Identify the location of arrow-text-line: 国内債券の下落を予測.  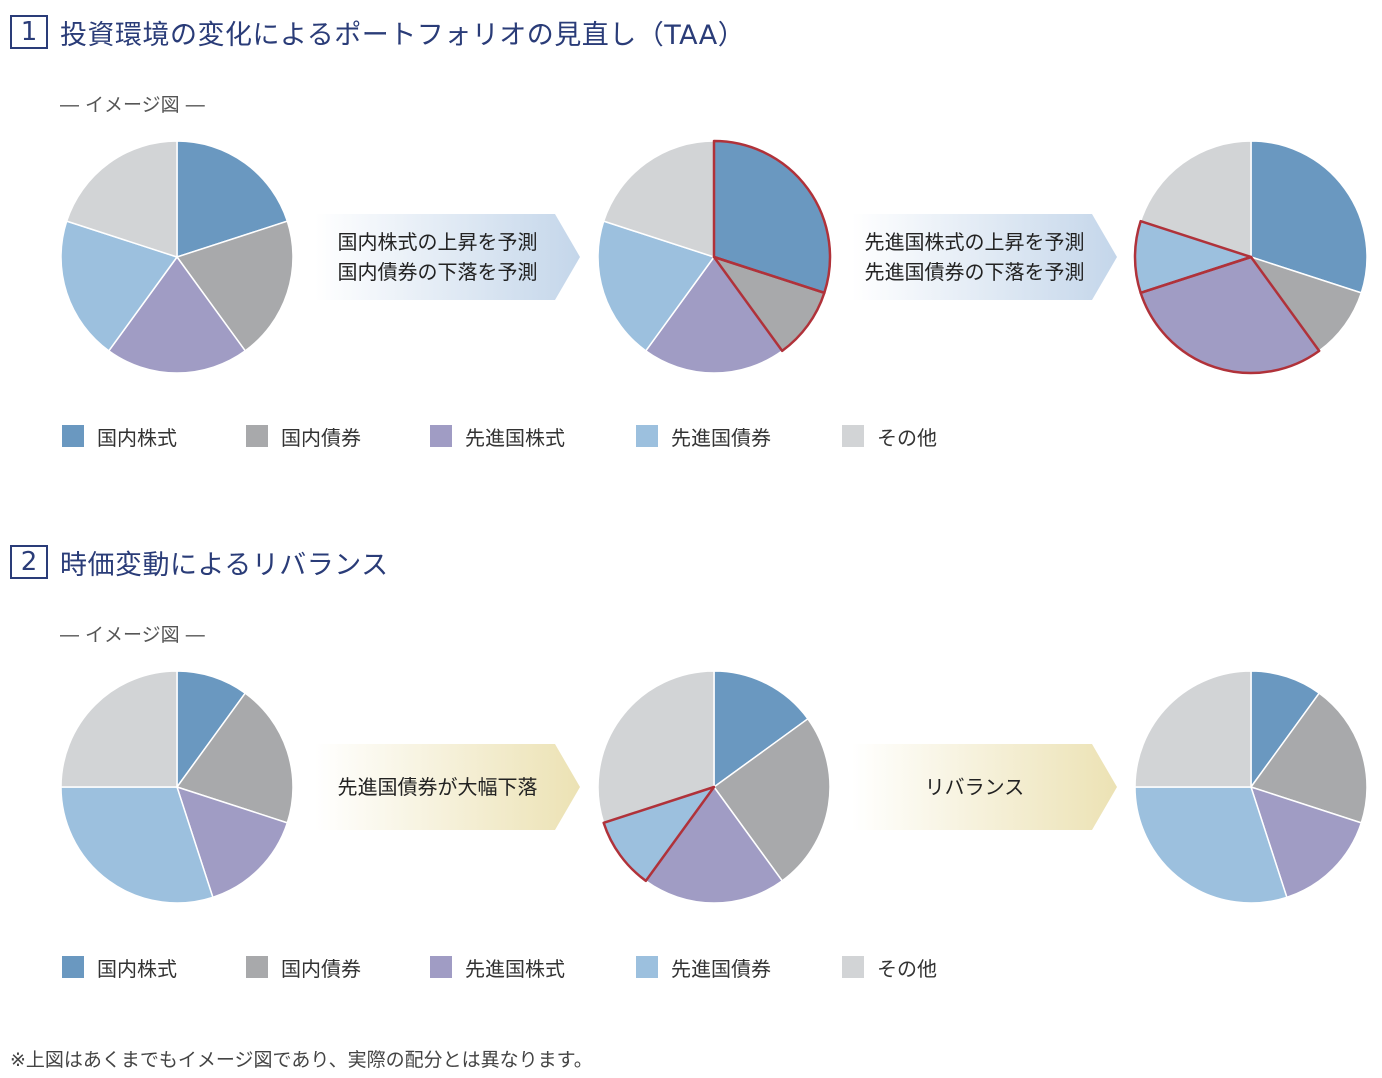
(437, 272).